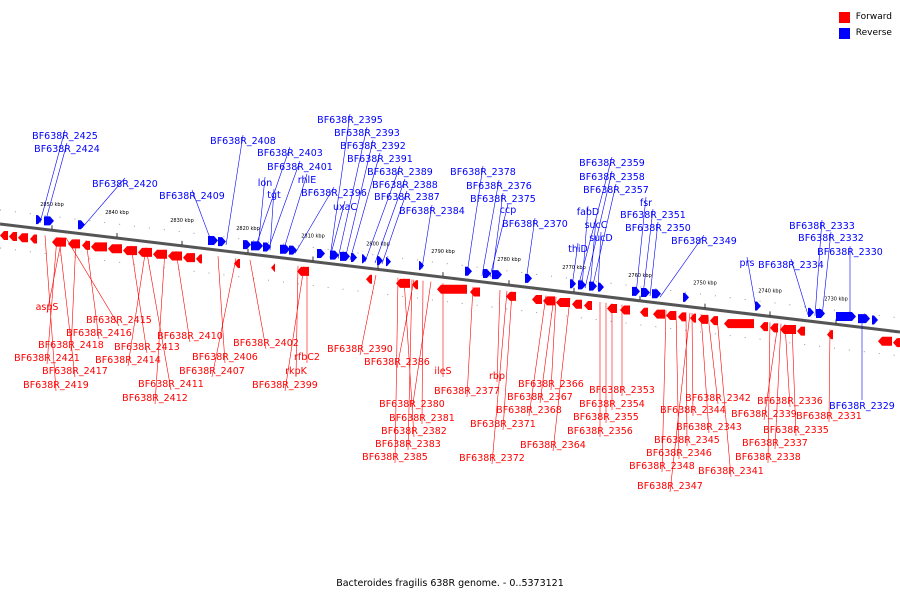 The image size is (900, 600). I want to click on forward-label: ileS, so click(442, 371).